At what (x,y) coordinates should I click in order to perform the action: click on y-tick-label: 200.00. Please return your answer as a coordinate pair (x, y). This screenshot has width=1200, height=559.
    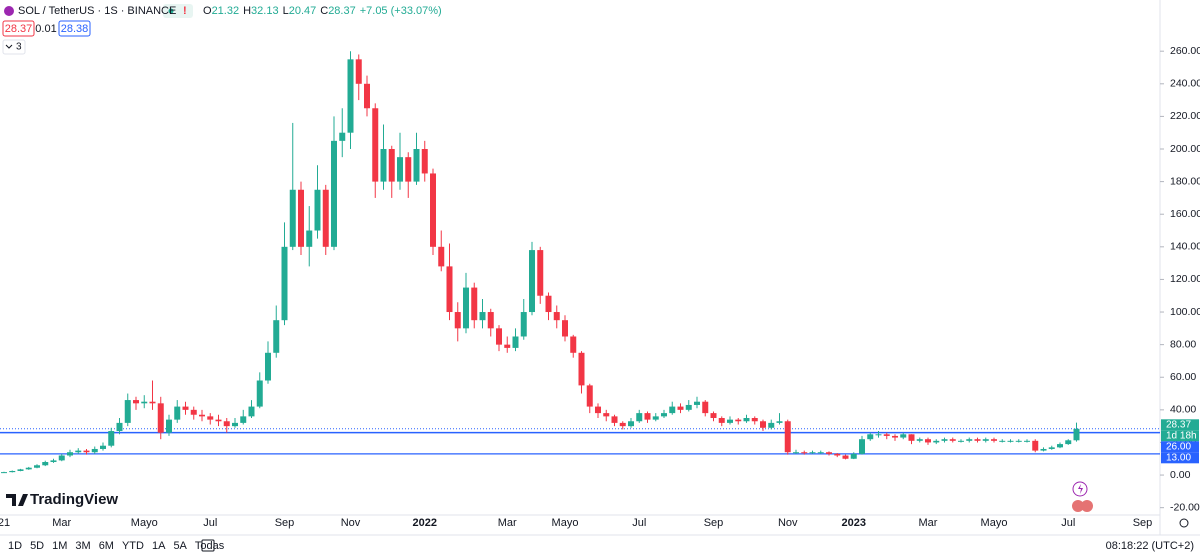
    Looking at the image, I should click on (1185, 149).